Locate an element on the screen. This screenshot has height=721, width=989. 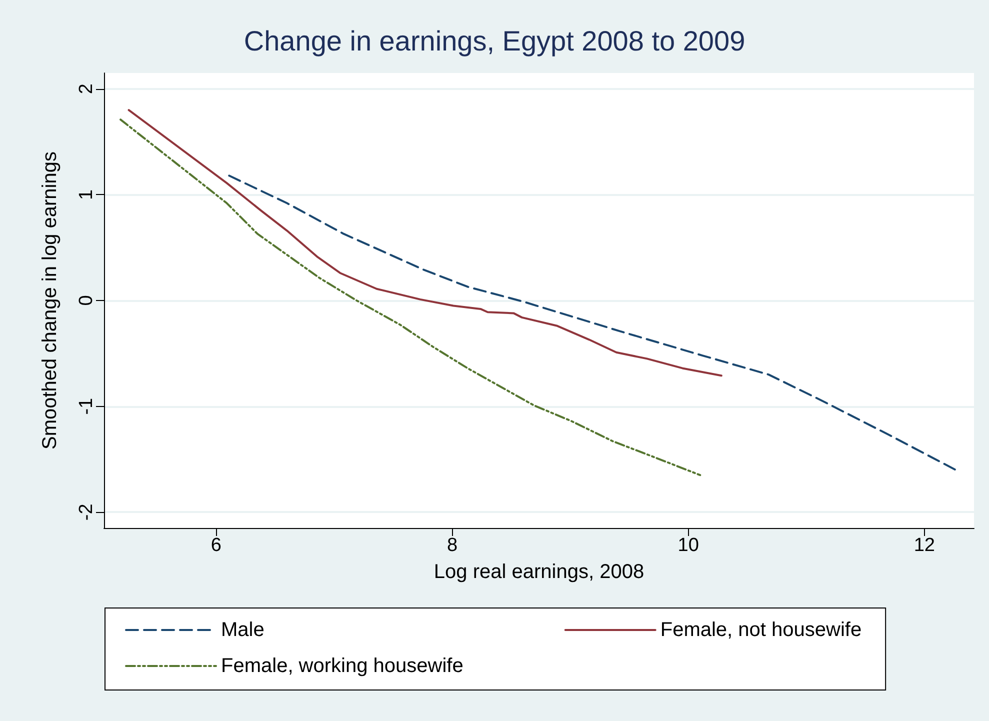
y-tick-label: -2 is located at coordinates (86, 512).